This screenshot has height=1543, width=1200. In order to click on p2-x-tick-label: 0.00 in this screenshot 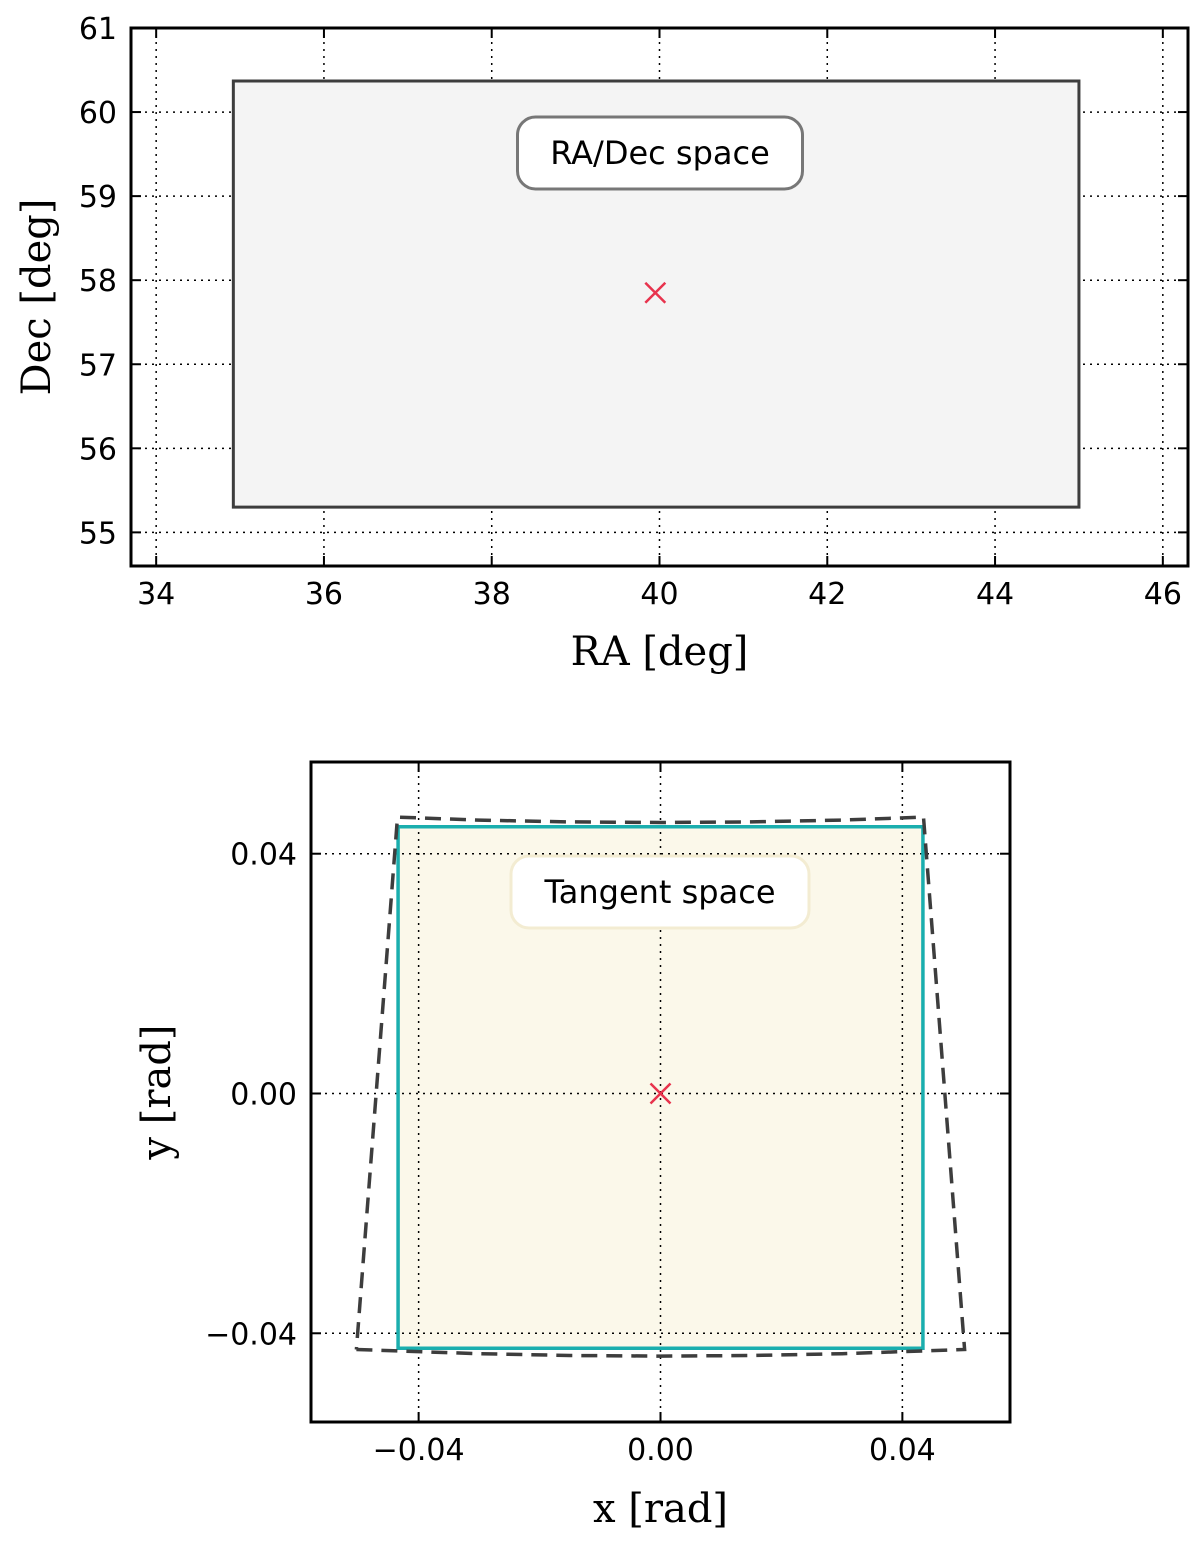, I will do `click(660, 1450)`.